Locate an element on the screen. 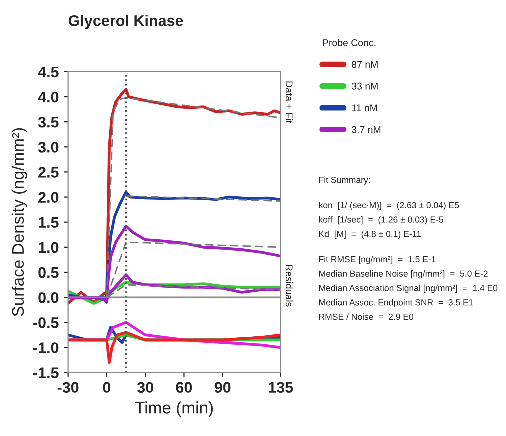 Image resolution: width=506 pixels, height=436 pixels. x-tick-label: 135 is located at coordinates (281, 388).